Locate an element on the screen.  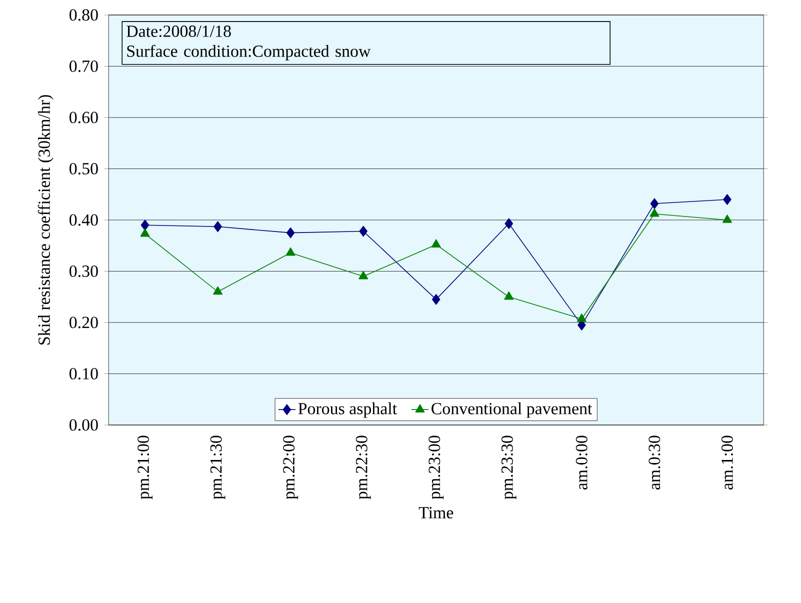
y-tick-label: 0.80 is located at coordinates (84, 15).